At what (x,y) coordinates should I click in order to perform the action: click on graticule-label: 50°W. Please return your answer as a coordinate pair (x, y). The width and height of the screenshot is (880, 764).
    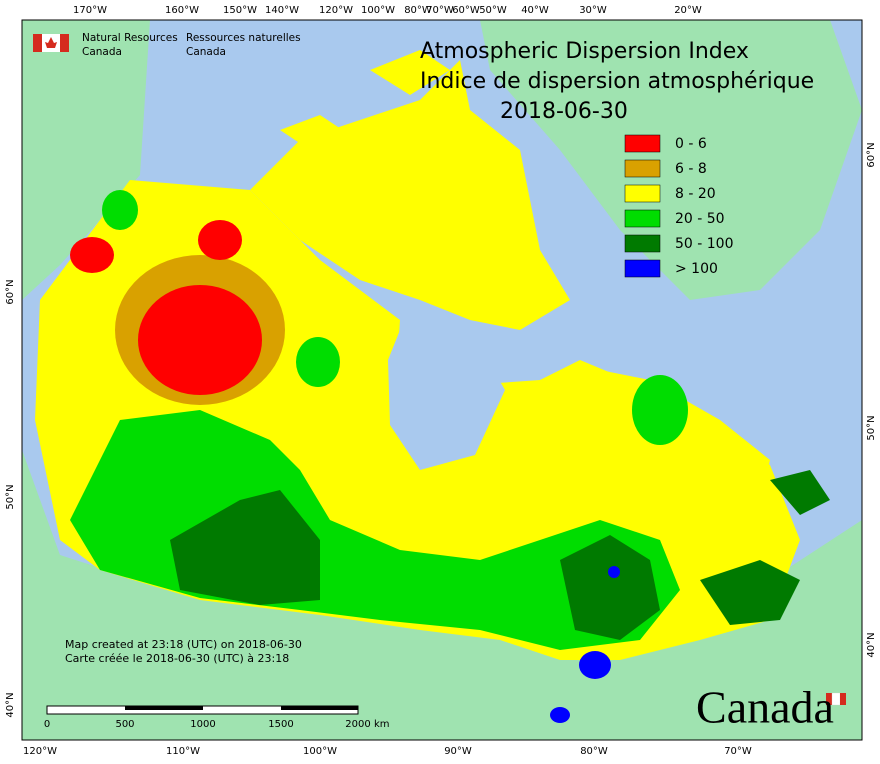
    Looking at the image, I should click on (493, 10).